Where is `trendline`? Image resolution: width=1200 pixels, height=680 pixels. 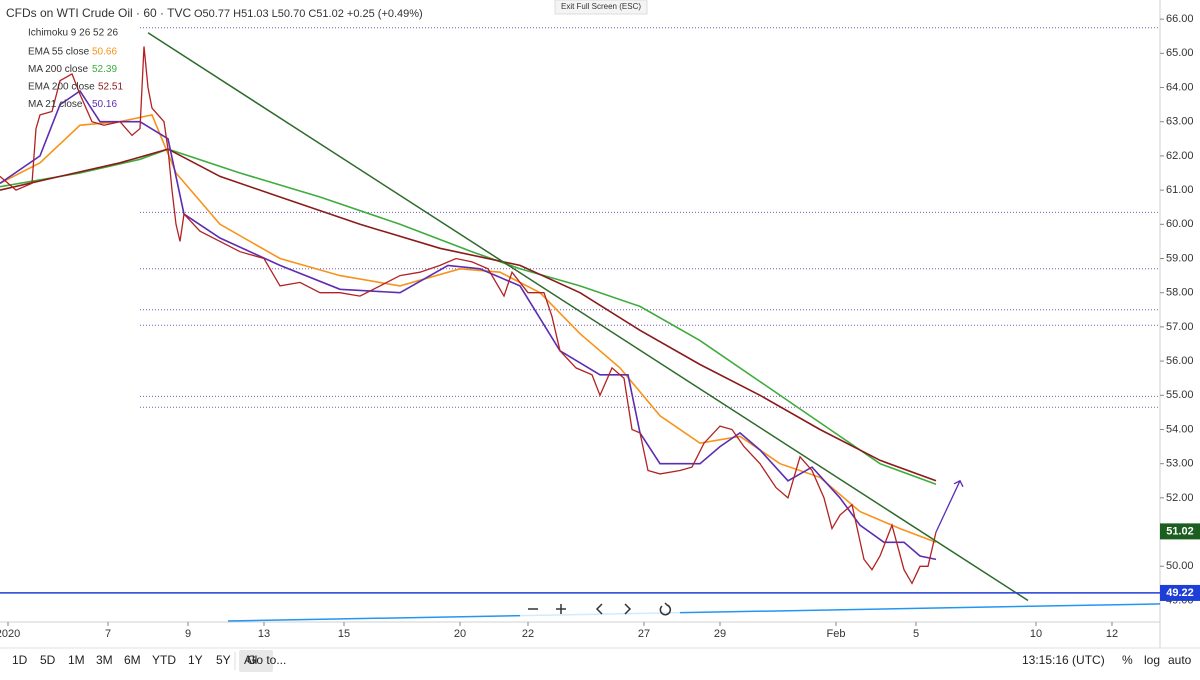 trendline is located at coordinates (694, 612).